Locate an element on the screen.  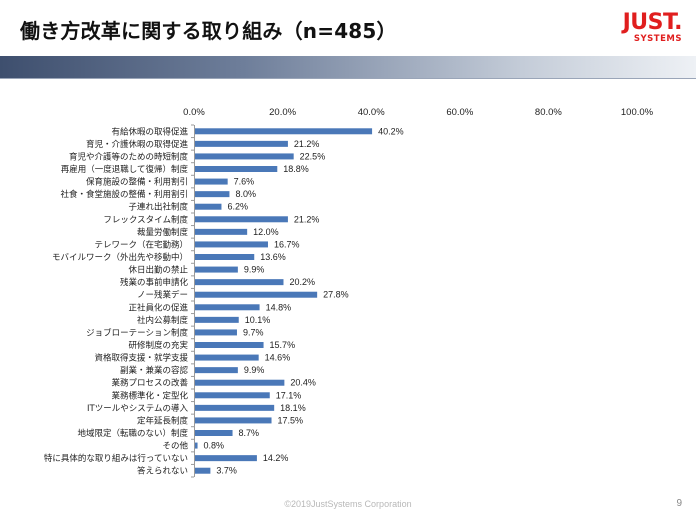
bar-value-label: 22.5% is located at coordinates (313, 156).